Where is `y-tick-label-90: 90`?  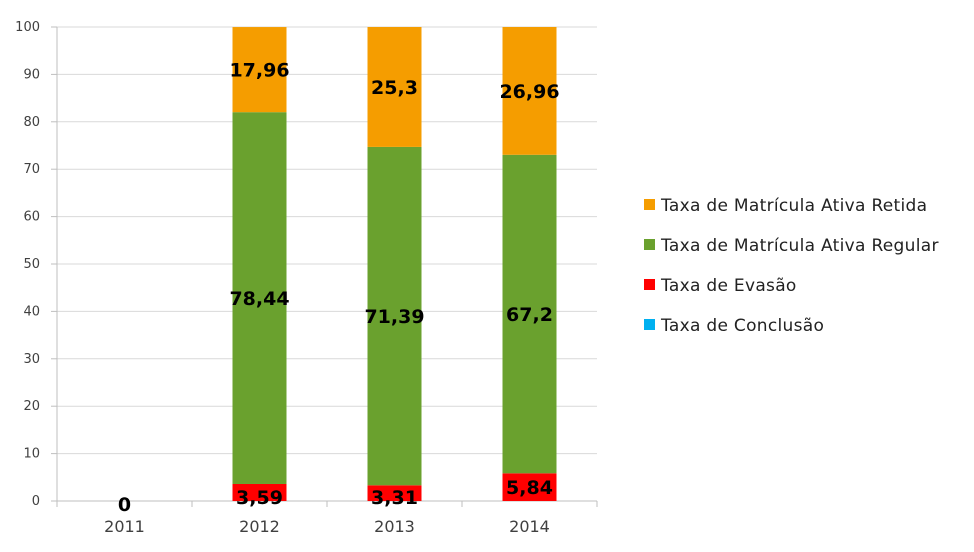
y-tick-label-90: 90 is located at coordinates (31, 74).